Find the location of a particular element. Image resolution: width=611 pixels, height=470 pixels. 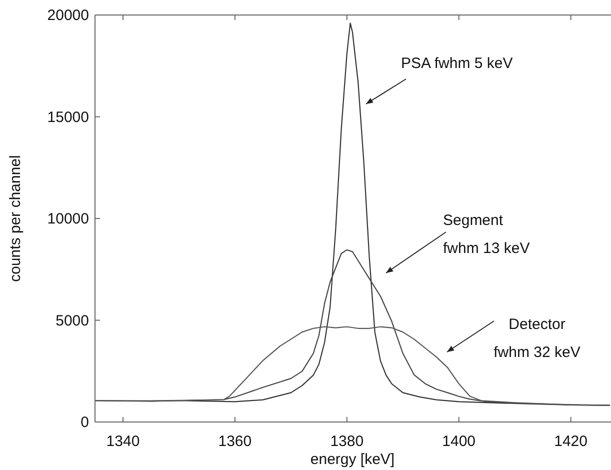

y-tick-label: 5000 is located at coordinates (72, 321).